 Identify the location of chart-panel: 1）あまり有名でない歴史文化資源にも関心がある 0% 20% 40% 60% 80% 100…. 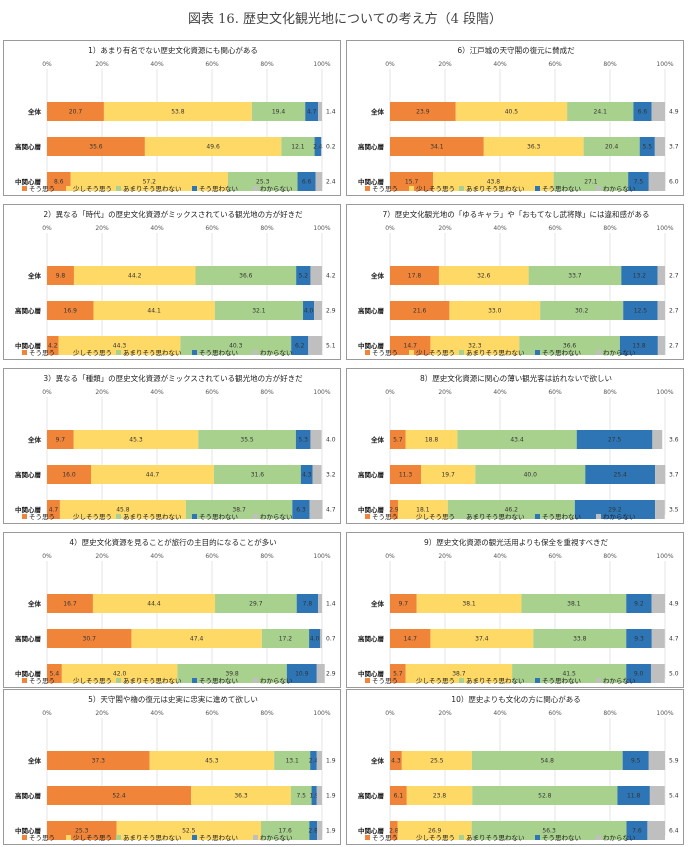
(172, 118).